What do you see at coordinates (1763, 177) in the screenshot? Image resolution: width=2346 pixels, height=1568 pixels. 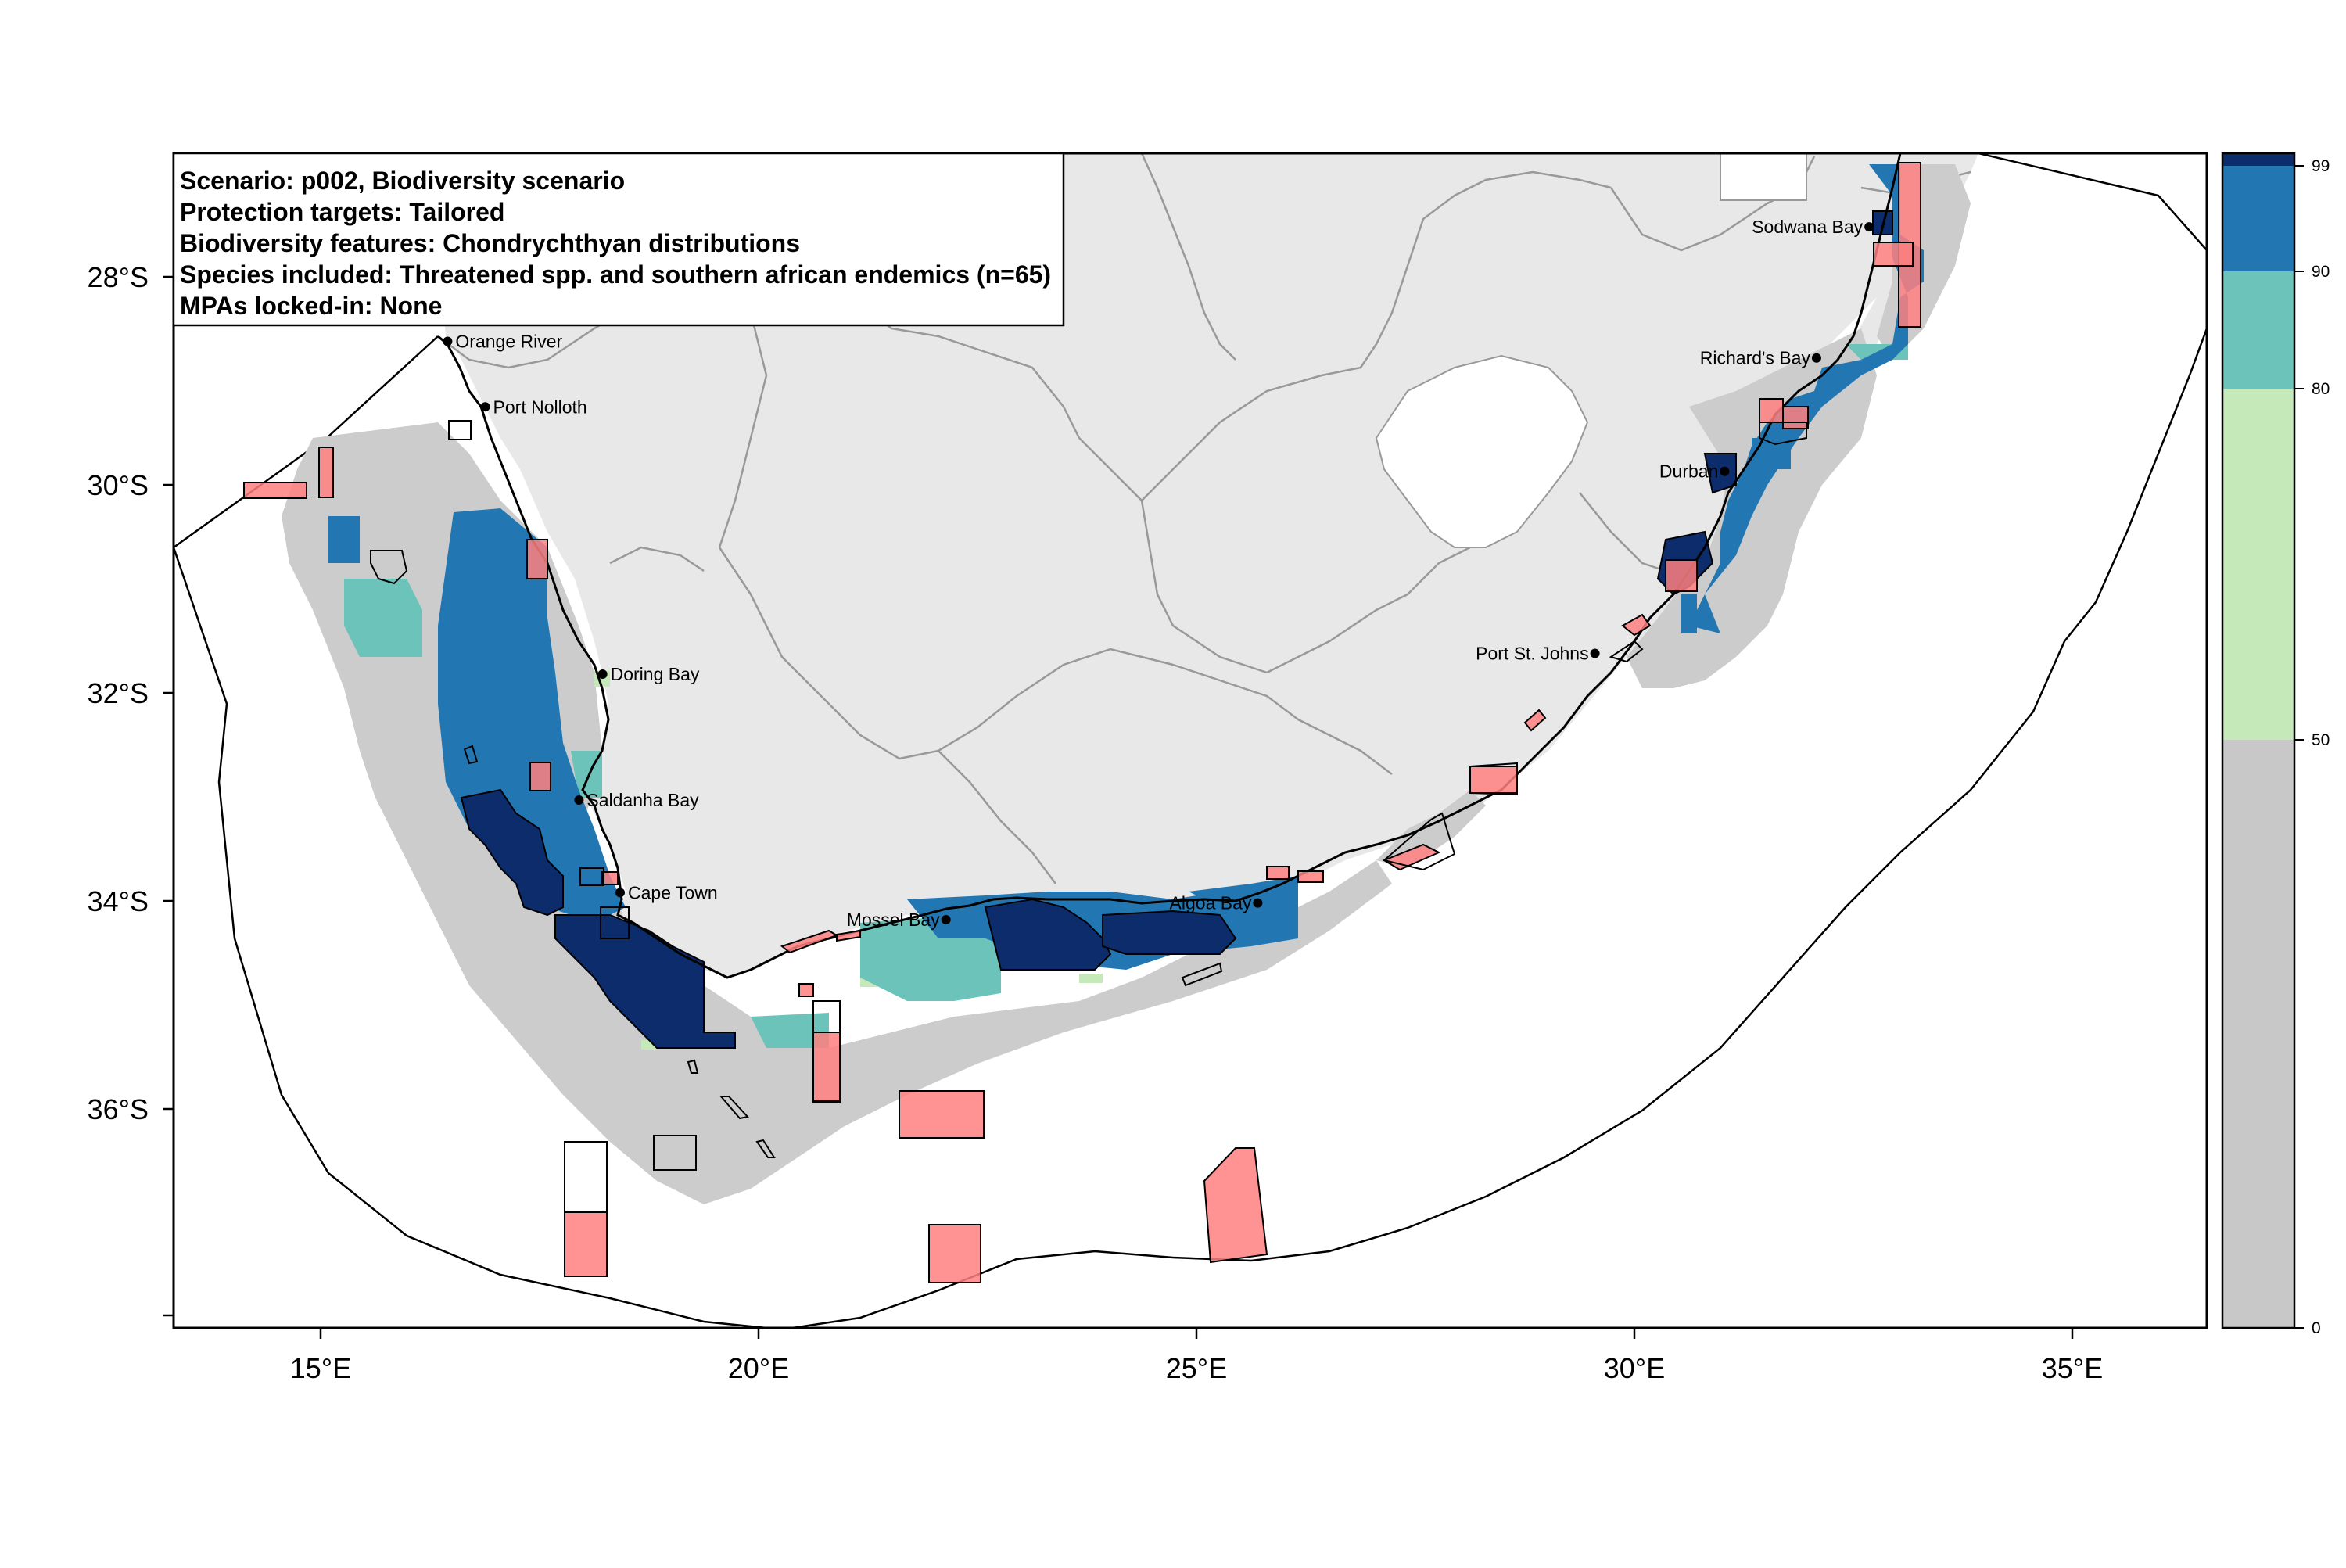 I see `swaziland-cutout` at bounding box center [1763, 177].